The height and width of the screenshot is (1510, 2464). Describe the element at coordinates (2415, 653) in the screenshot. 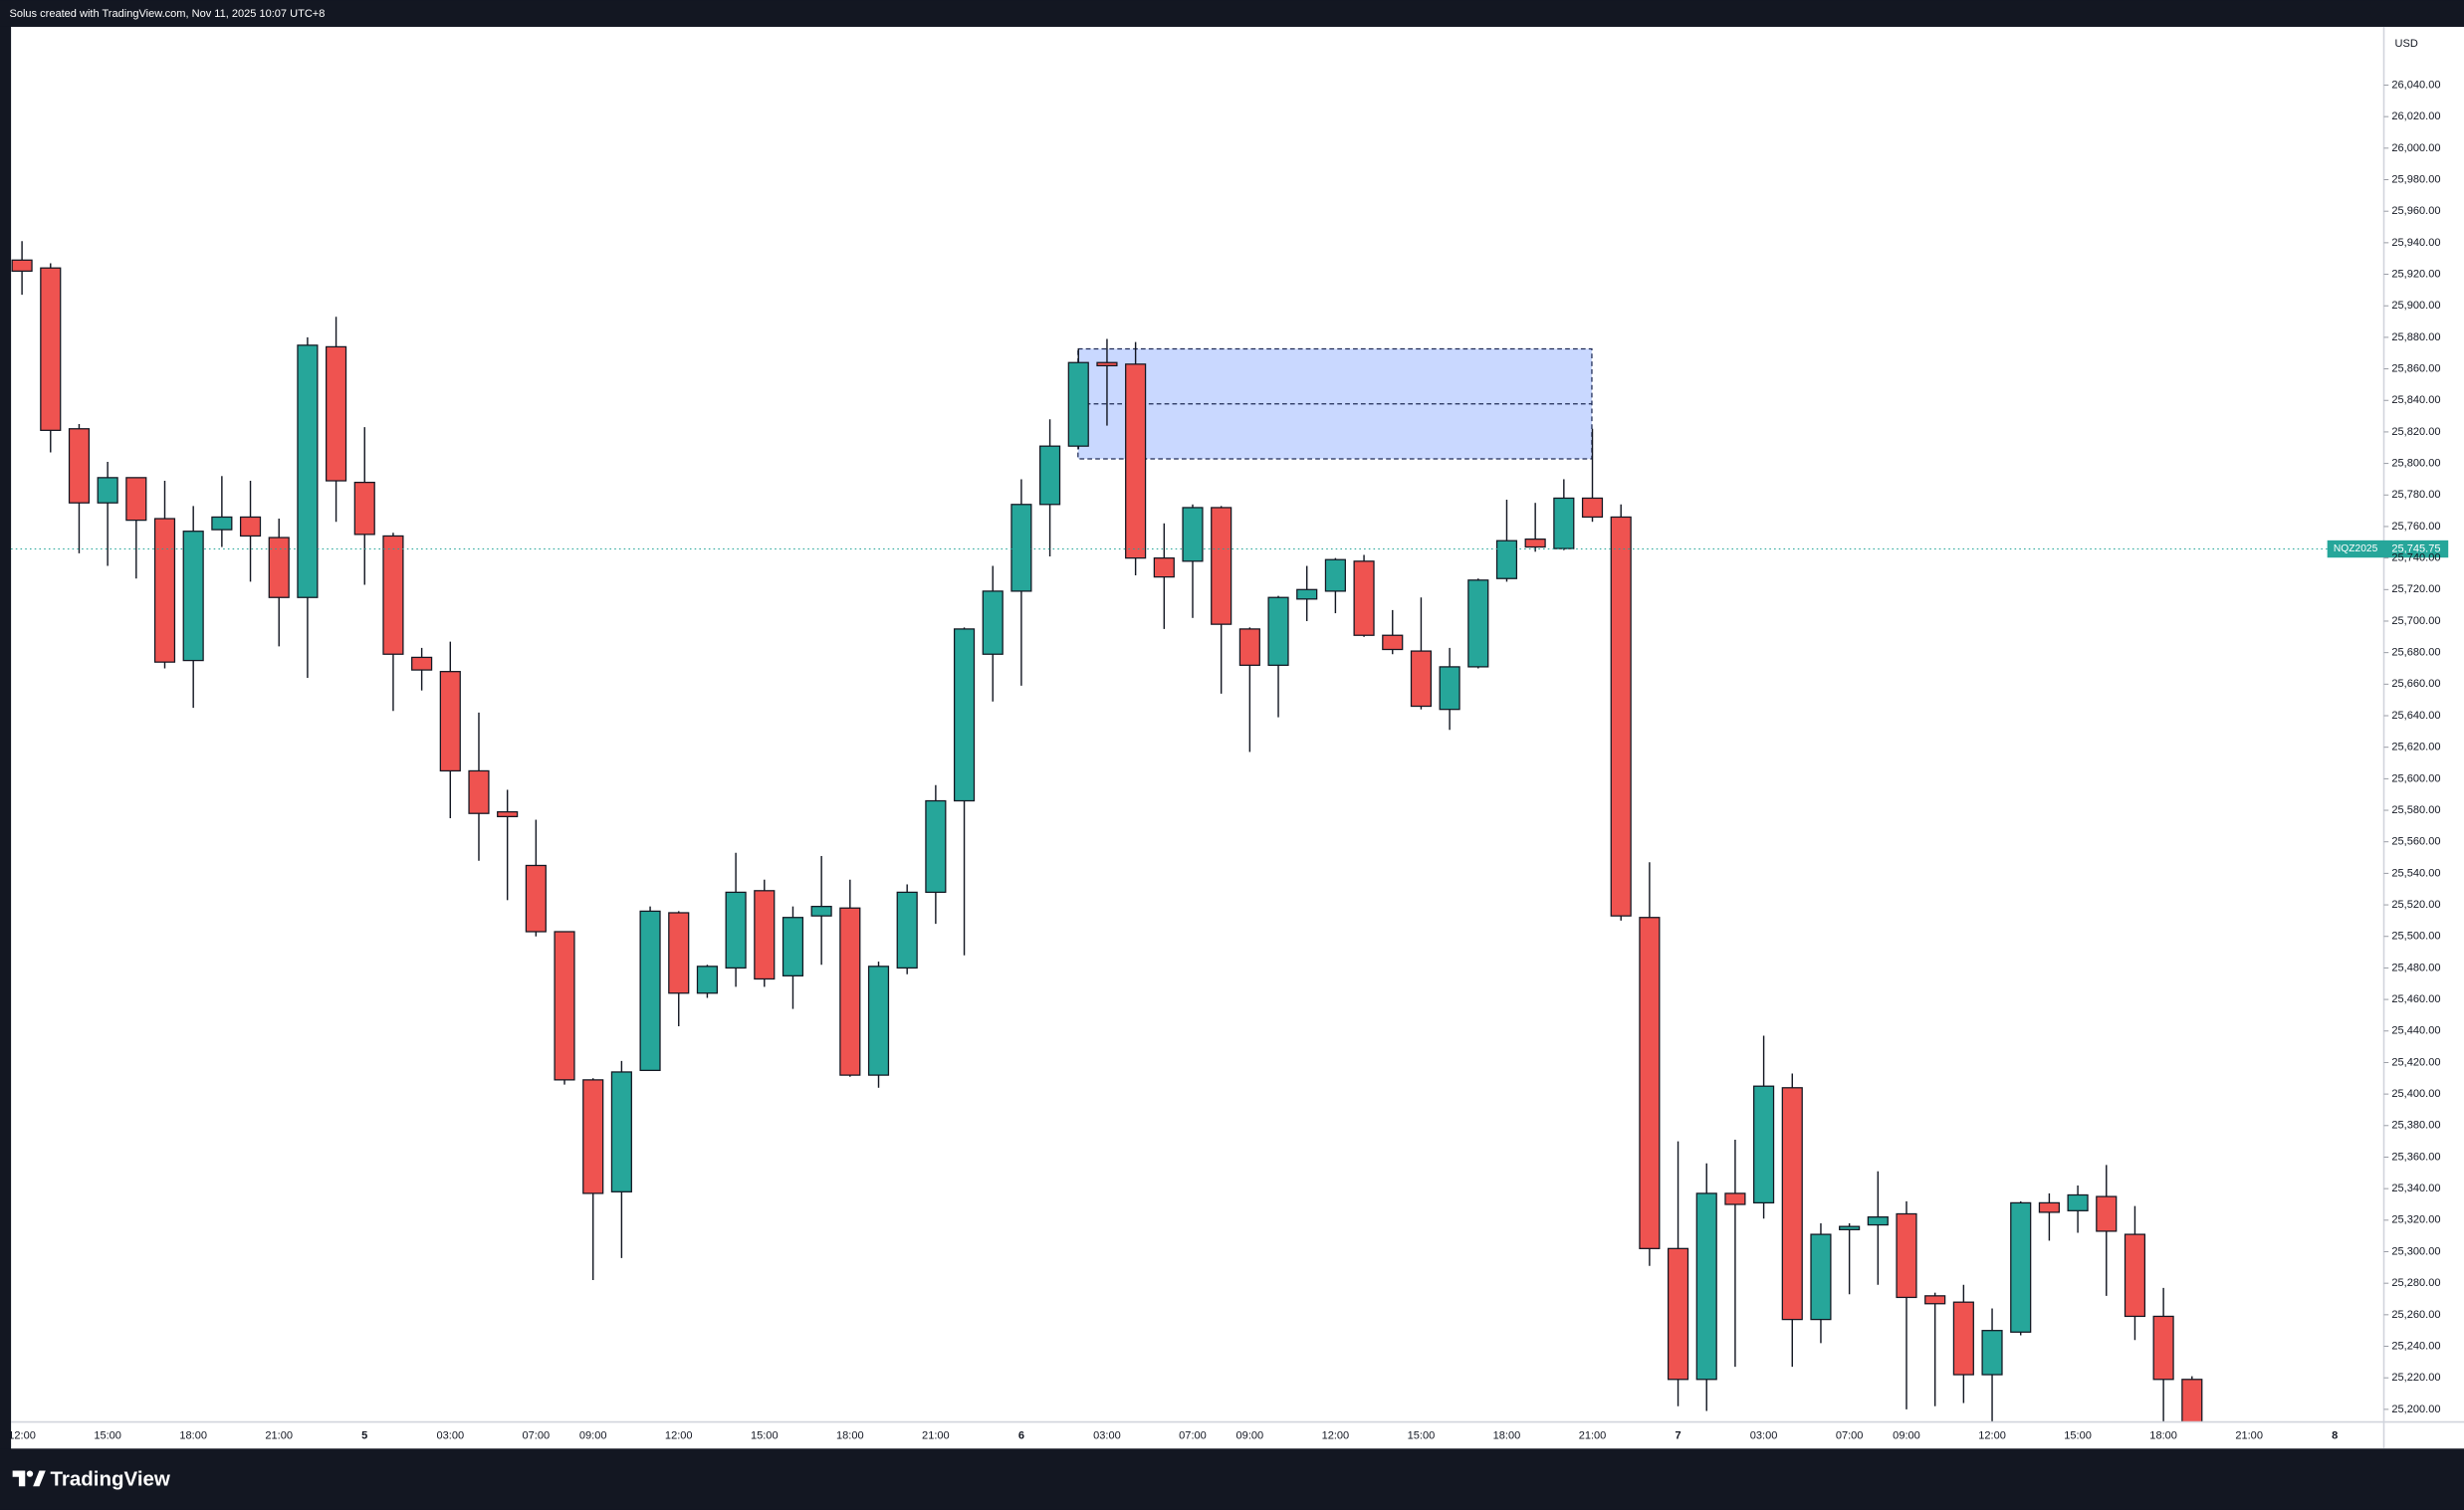

I see `y-tick-label: 25,680.00` at that location.